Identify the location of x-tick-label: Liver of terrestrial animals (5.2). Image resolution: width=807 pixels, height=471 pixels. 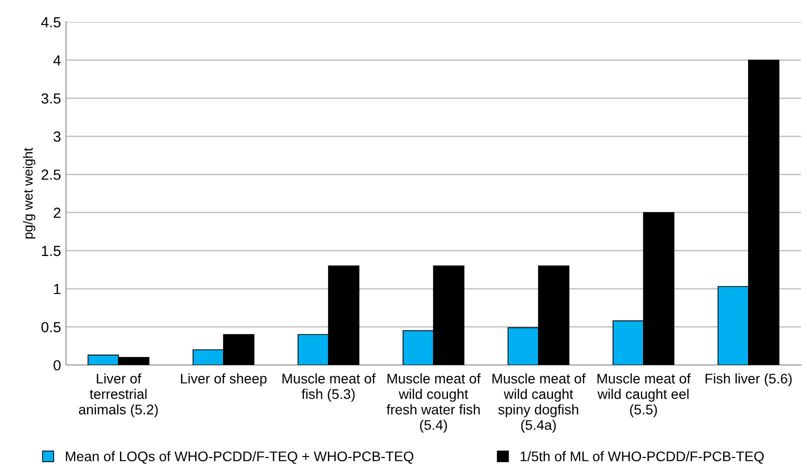
(118, 395).